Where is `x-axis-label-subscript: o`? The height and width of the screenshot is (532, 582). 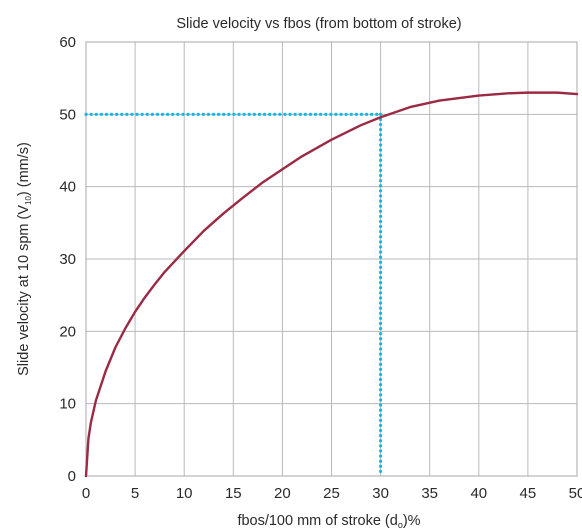 x-axis-label-subscript: o is located at coordinates (400, 525).